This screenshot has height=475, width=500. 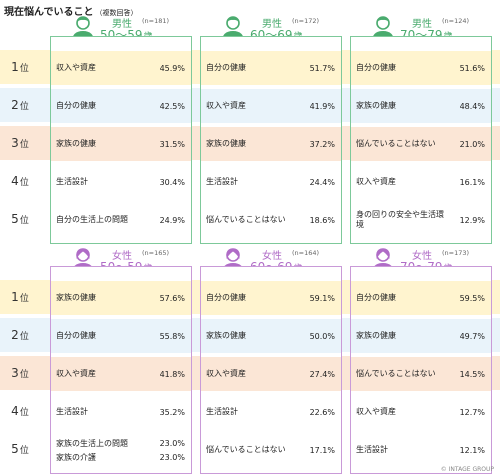 I want to click on ranking-item: 収入や資産 27.4%, so click(x=271, y=374).